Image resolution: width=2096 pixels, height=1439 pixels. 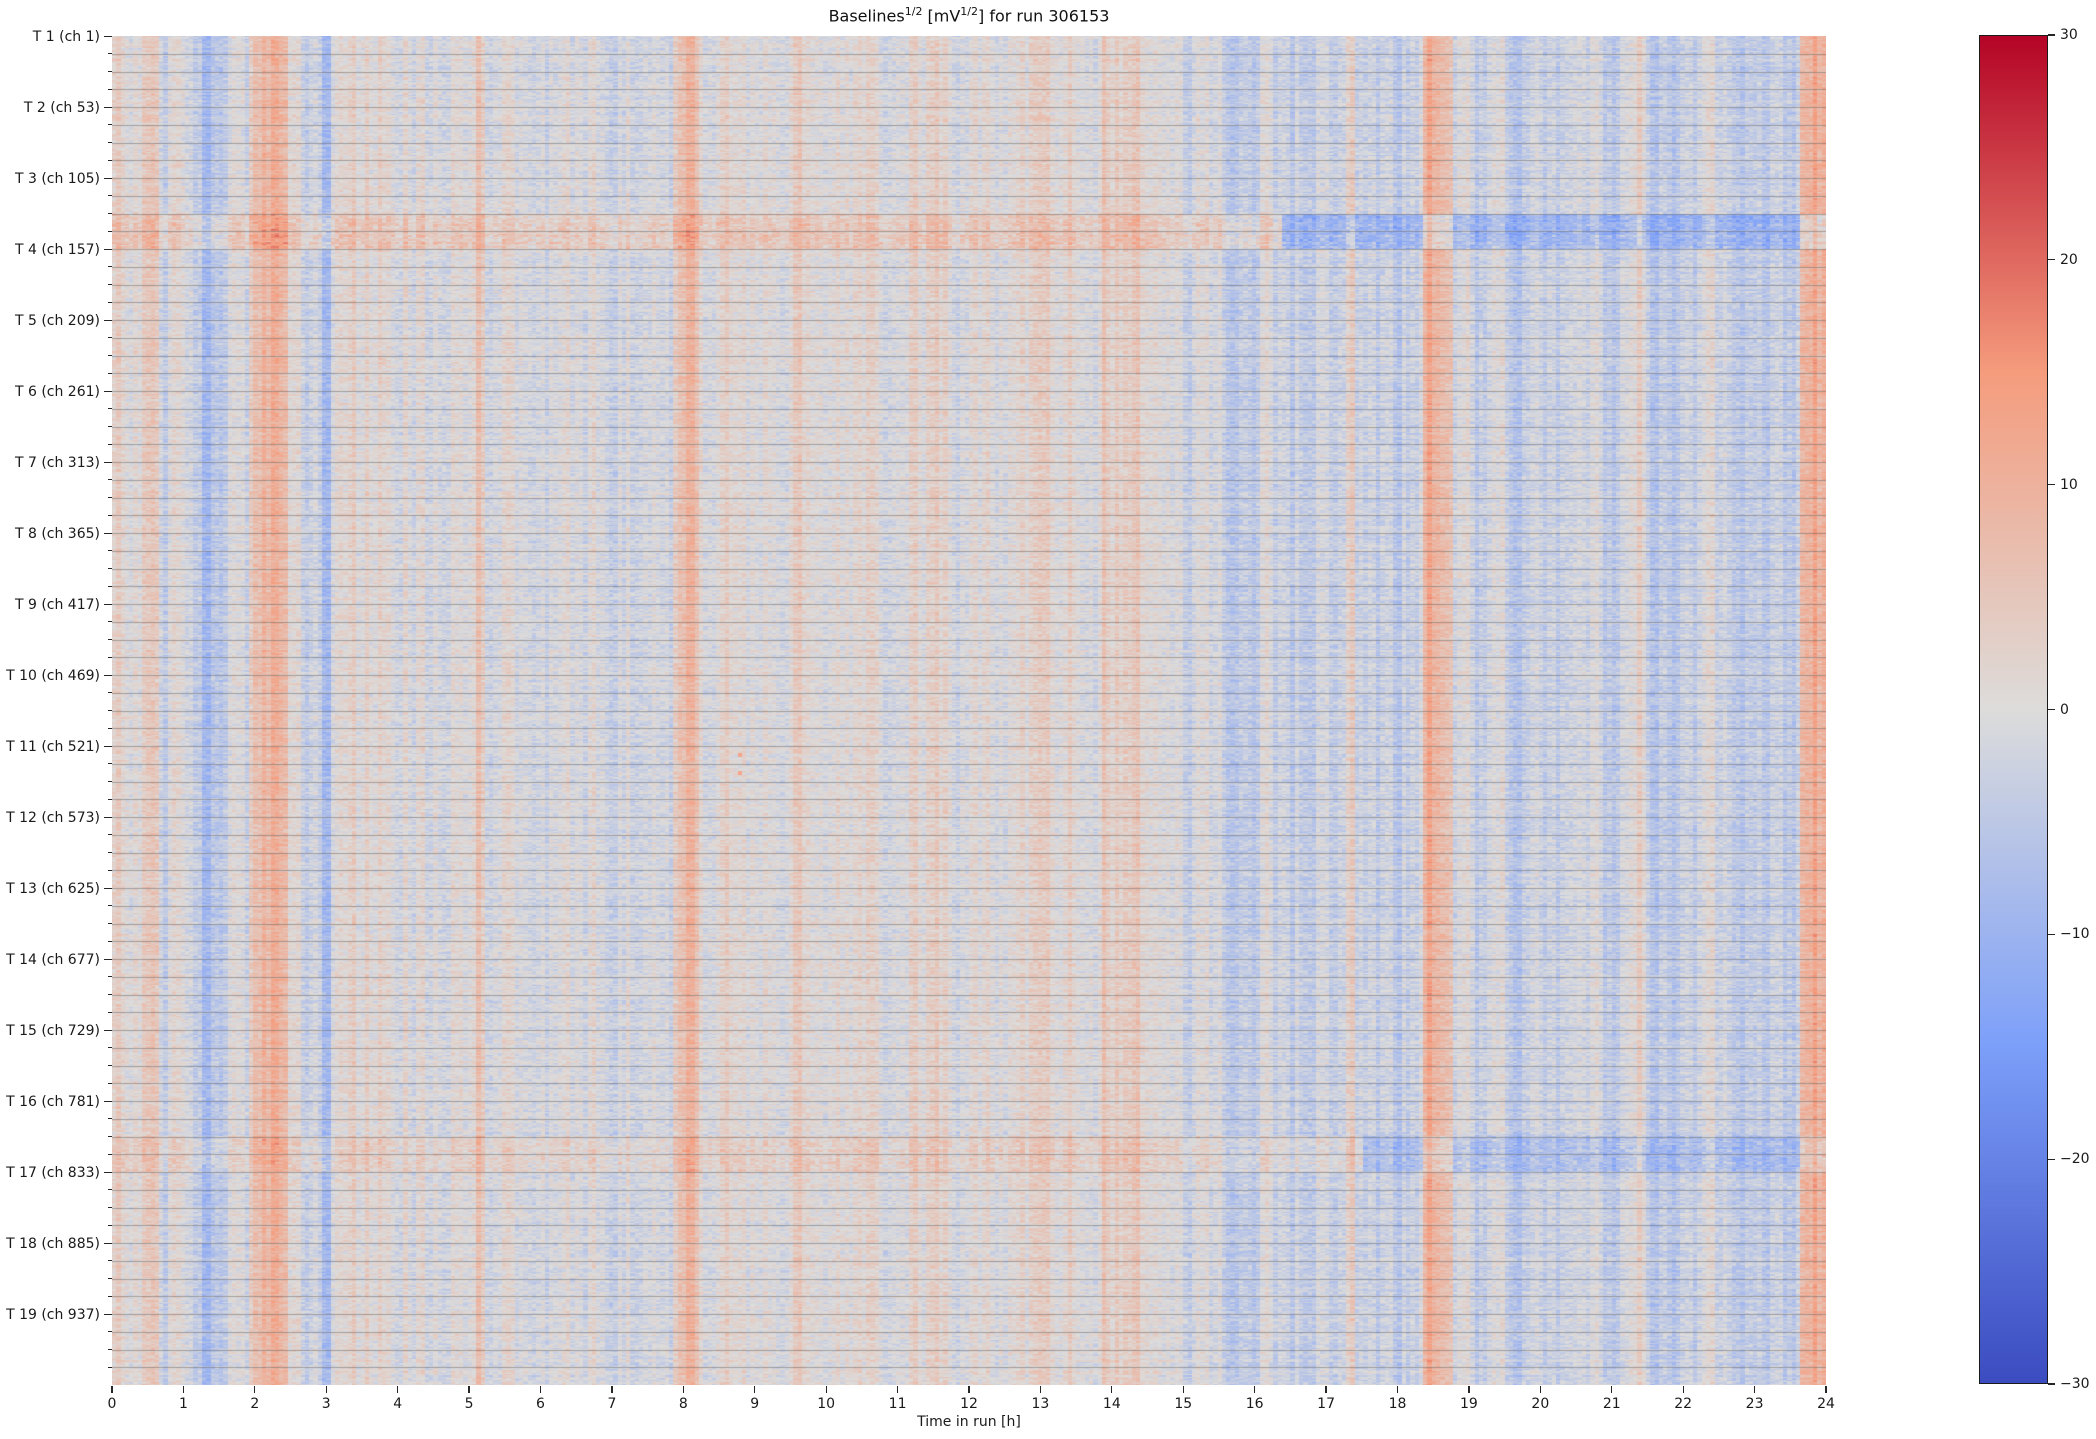 What do you see at coordinates (57, 178) in the screenshot?
I see `y-tick-label: T 3 (ch 105)` at bounding box center [57, 178].